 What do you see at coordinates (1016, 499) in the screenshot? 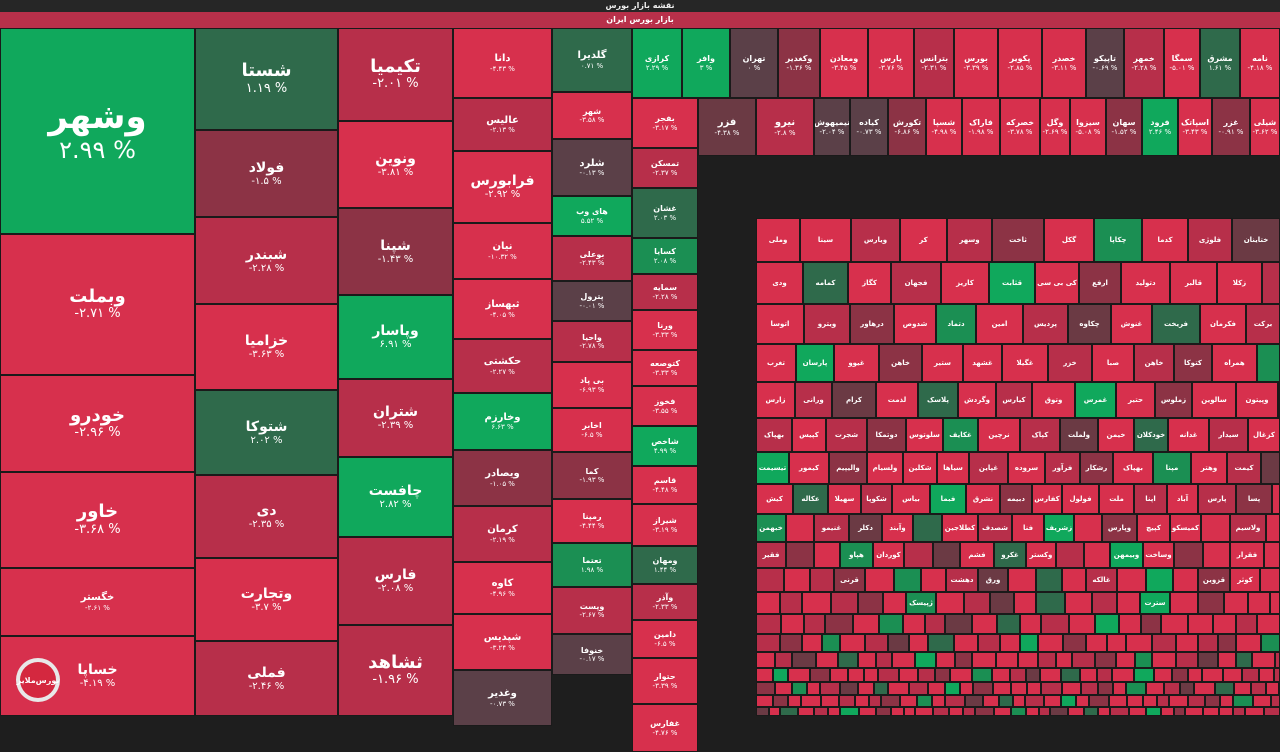
I see `small-stock-tile: دبیمه` at bounding box center [1016, 499].